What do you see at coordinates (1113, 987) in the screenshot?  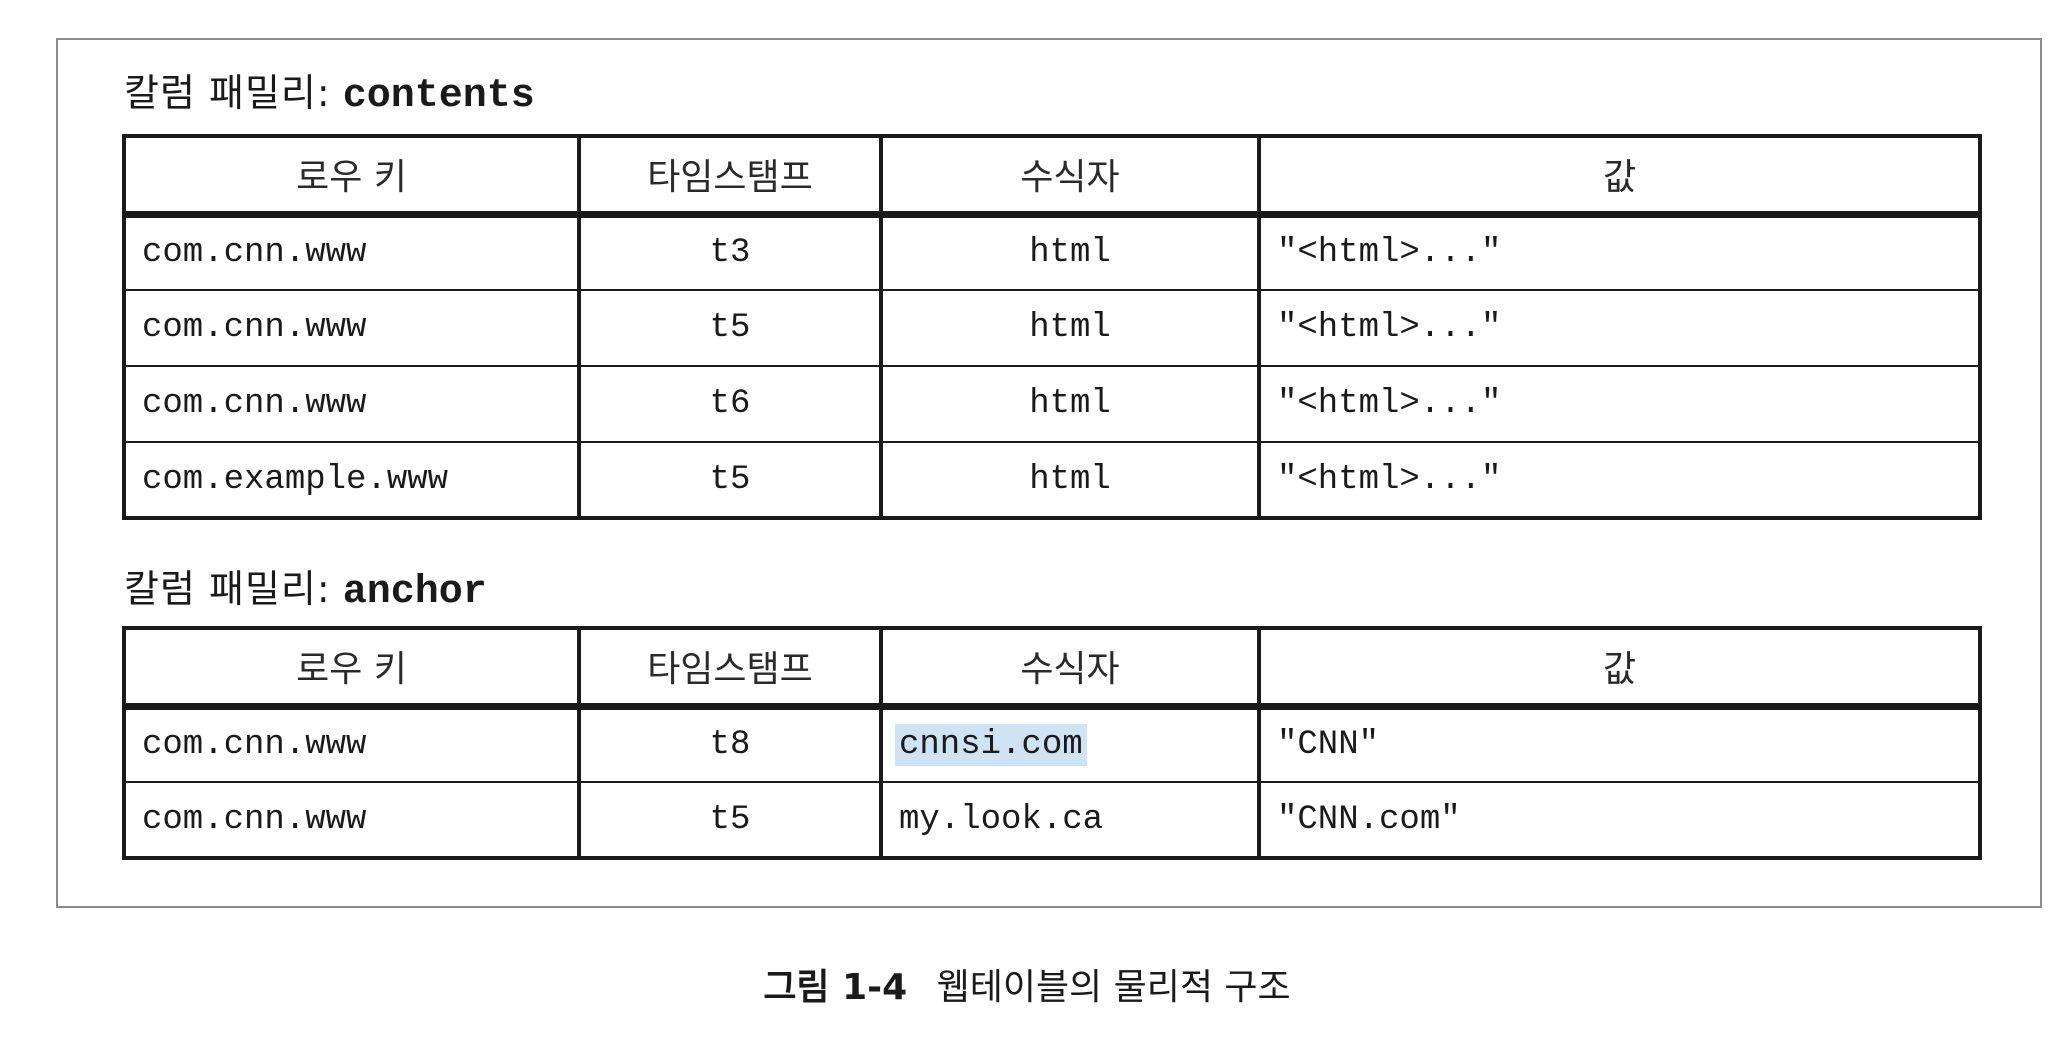 I see `figure-caption-text: 웹테이블의 물리적 구조` at bounding box center [1113, 987].